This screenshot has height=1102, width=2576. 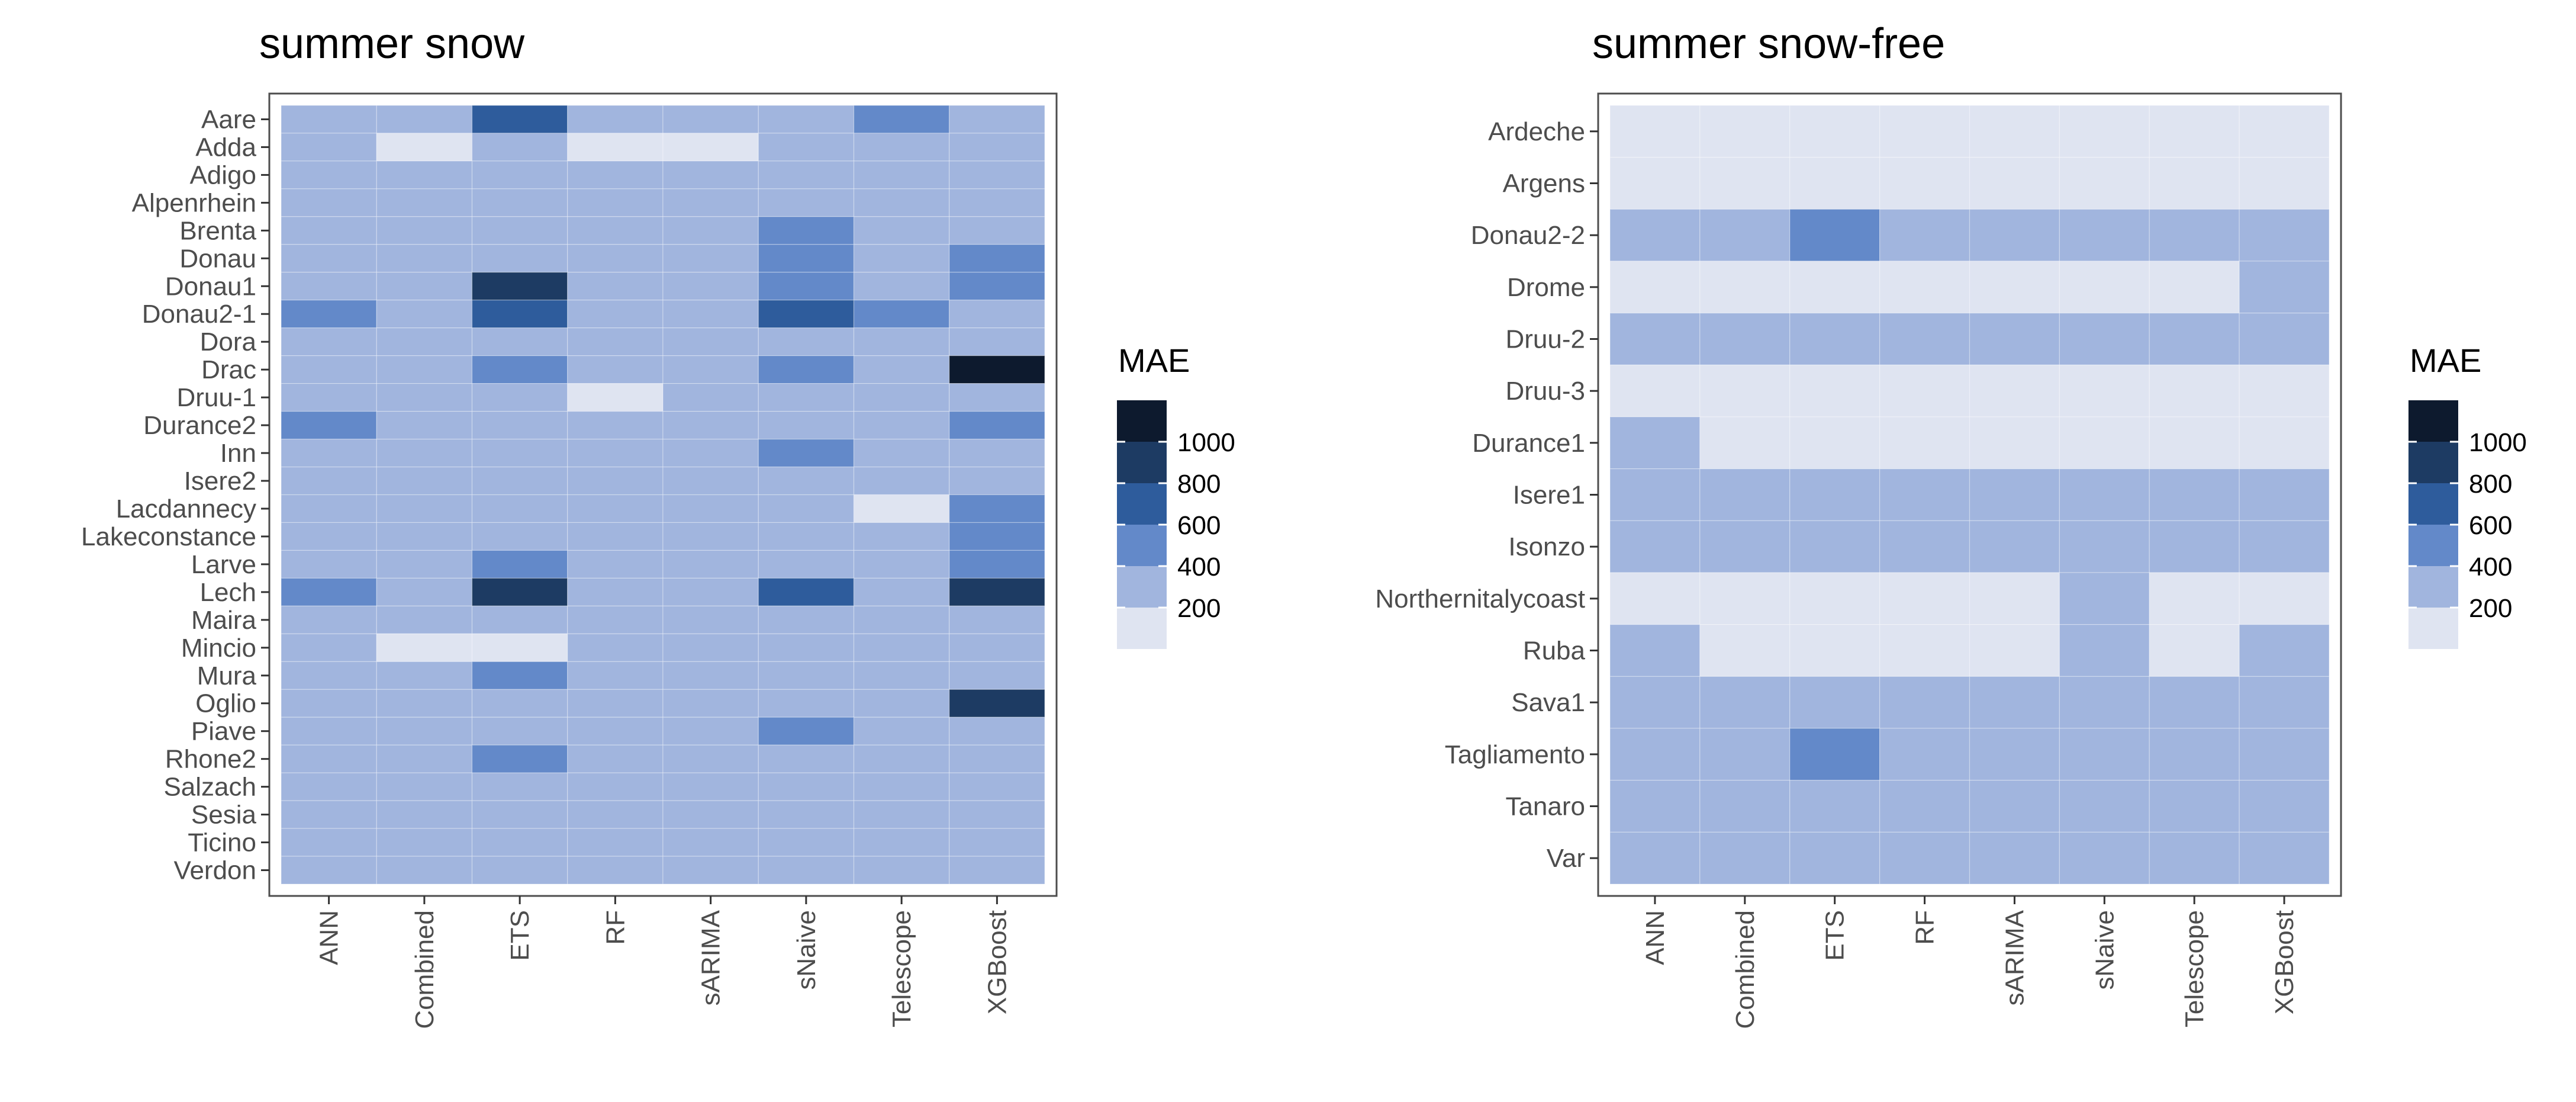 What do you see at coordinates (392, 44) in the screenshot?
I see `chart-title: summer snow` at bounding box center [392, 44].